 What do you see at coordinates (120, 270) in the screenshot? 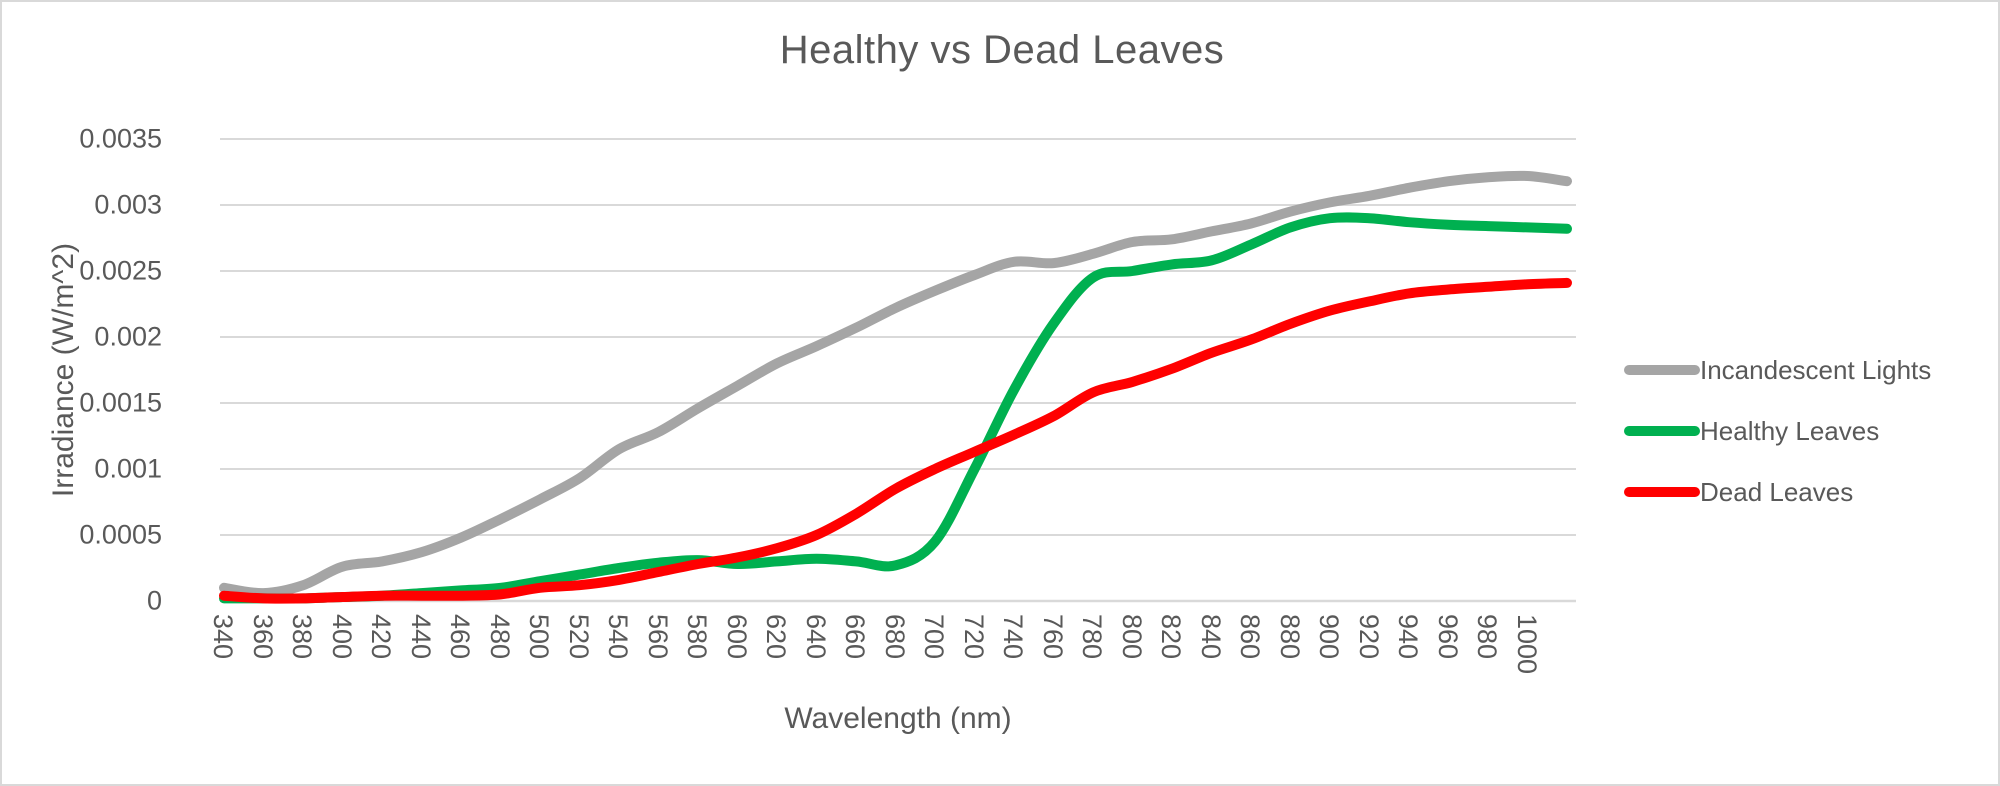
I see `y-tick-label: 0.0025` at bounding box center [120, 270].